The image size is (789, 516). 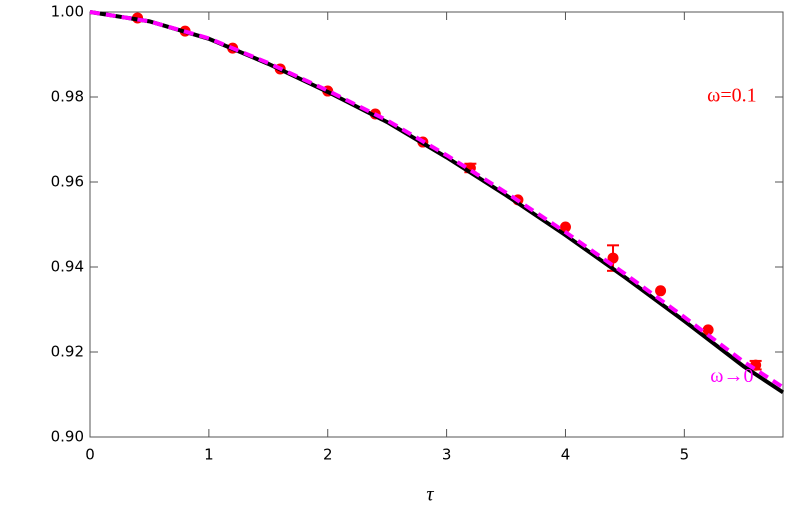 What do you see at coordinates (67, 437) in the screenshot?
I see `y-tick-label: 0.90` at bounding box center [67, 437].